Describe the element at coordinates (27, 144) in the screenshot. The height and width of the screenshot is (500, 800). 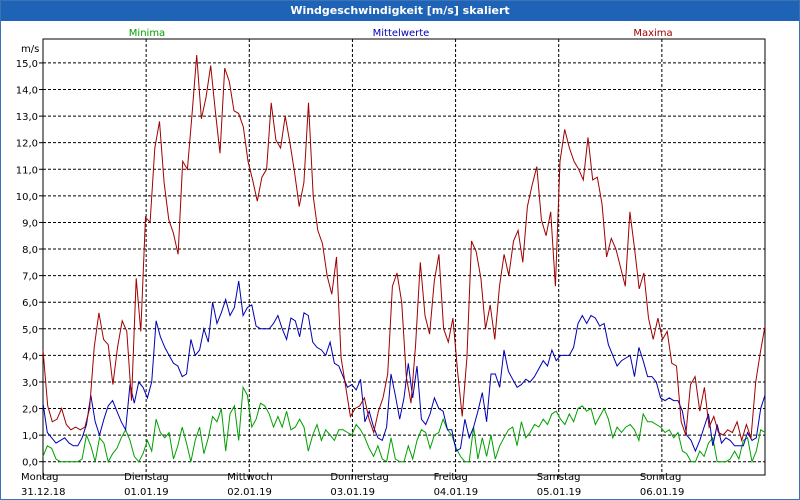
I see `y-tick-label: 12,0` at that location.